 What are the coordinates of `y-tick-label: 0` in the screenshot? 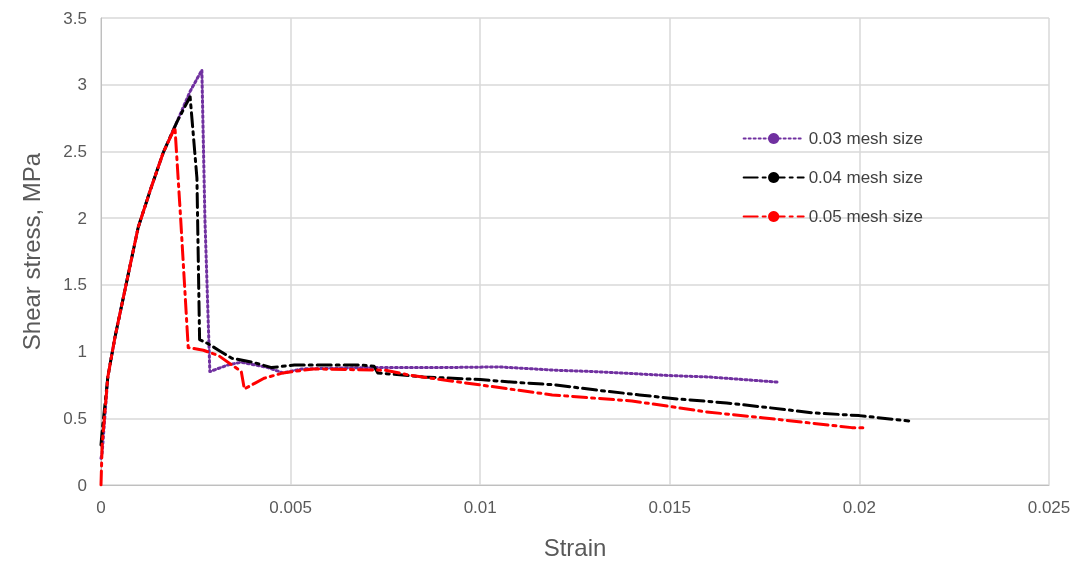 It's located at (82, 485).